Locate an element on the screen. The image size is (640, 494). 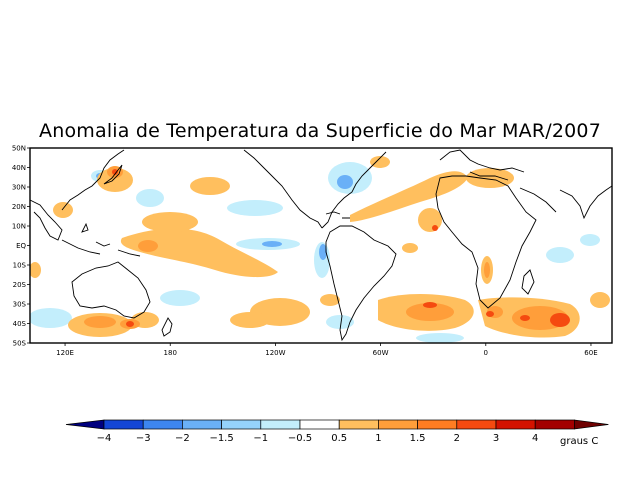
lat-label: 50N is located at coordinates (19, 149).